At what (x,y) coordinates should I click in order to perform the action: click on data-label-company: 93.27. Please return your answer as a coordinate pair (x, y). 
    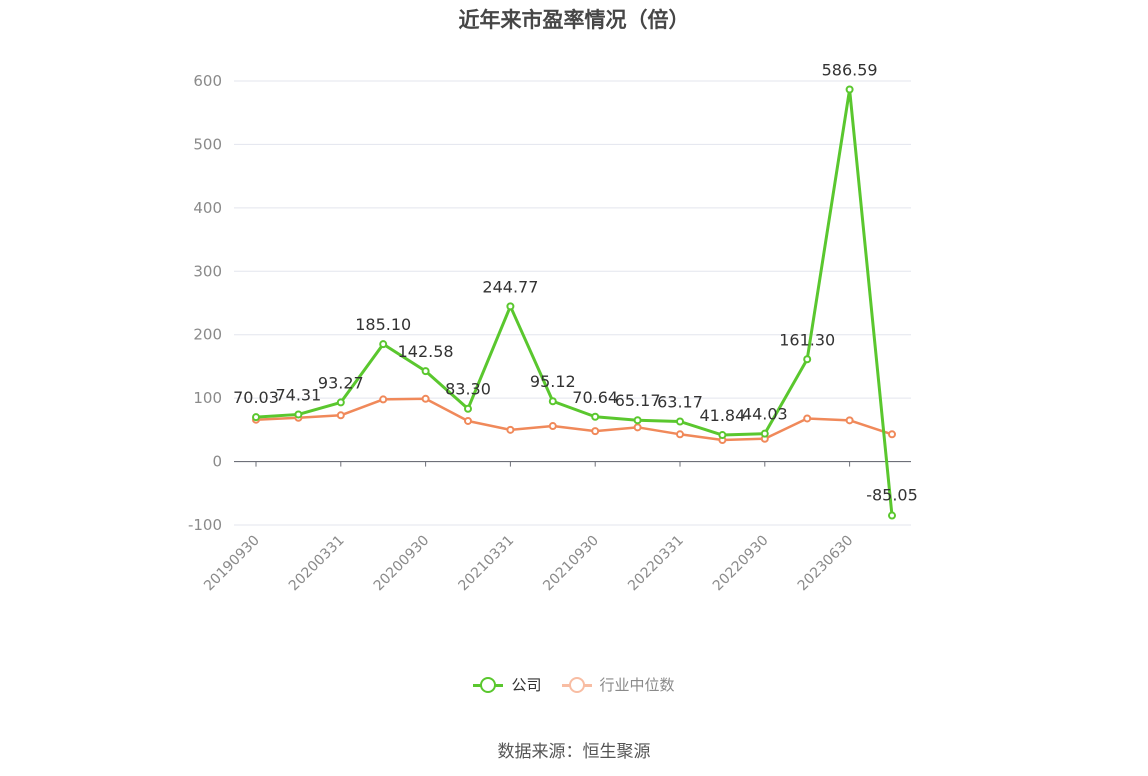
    Looking at the image, I should click on (341, 382).